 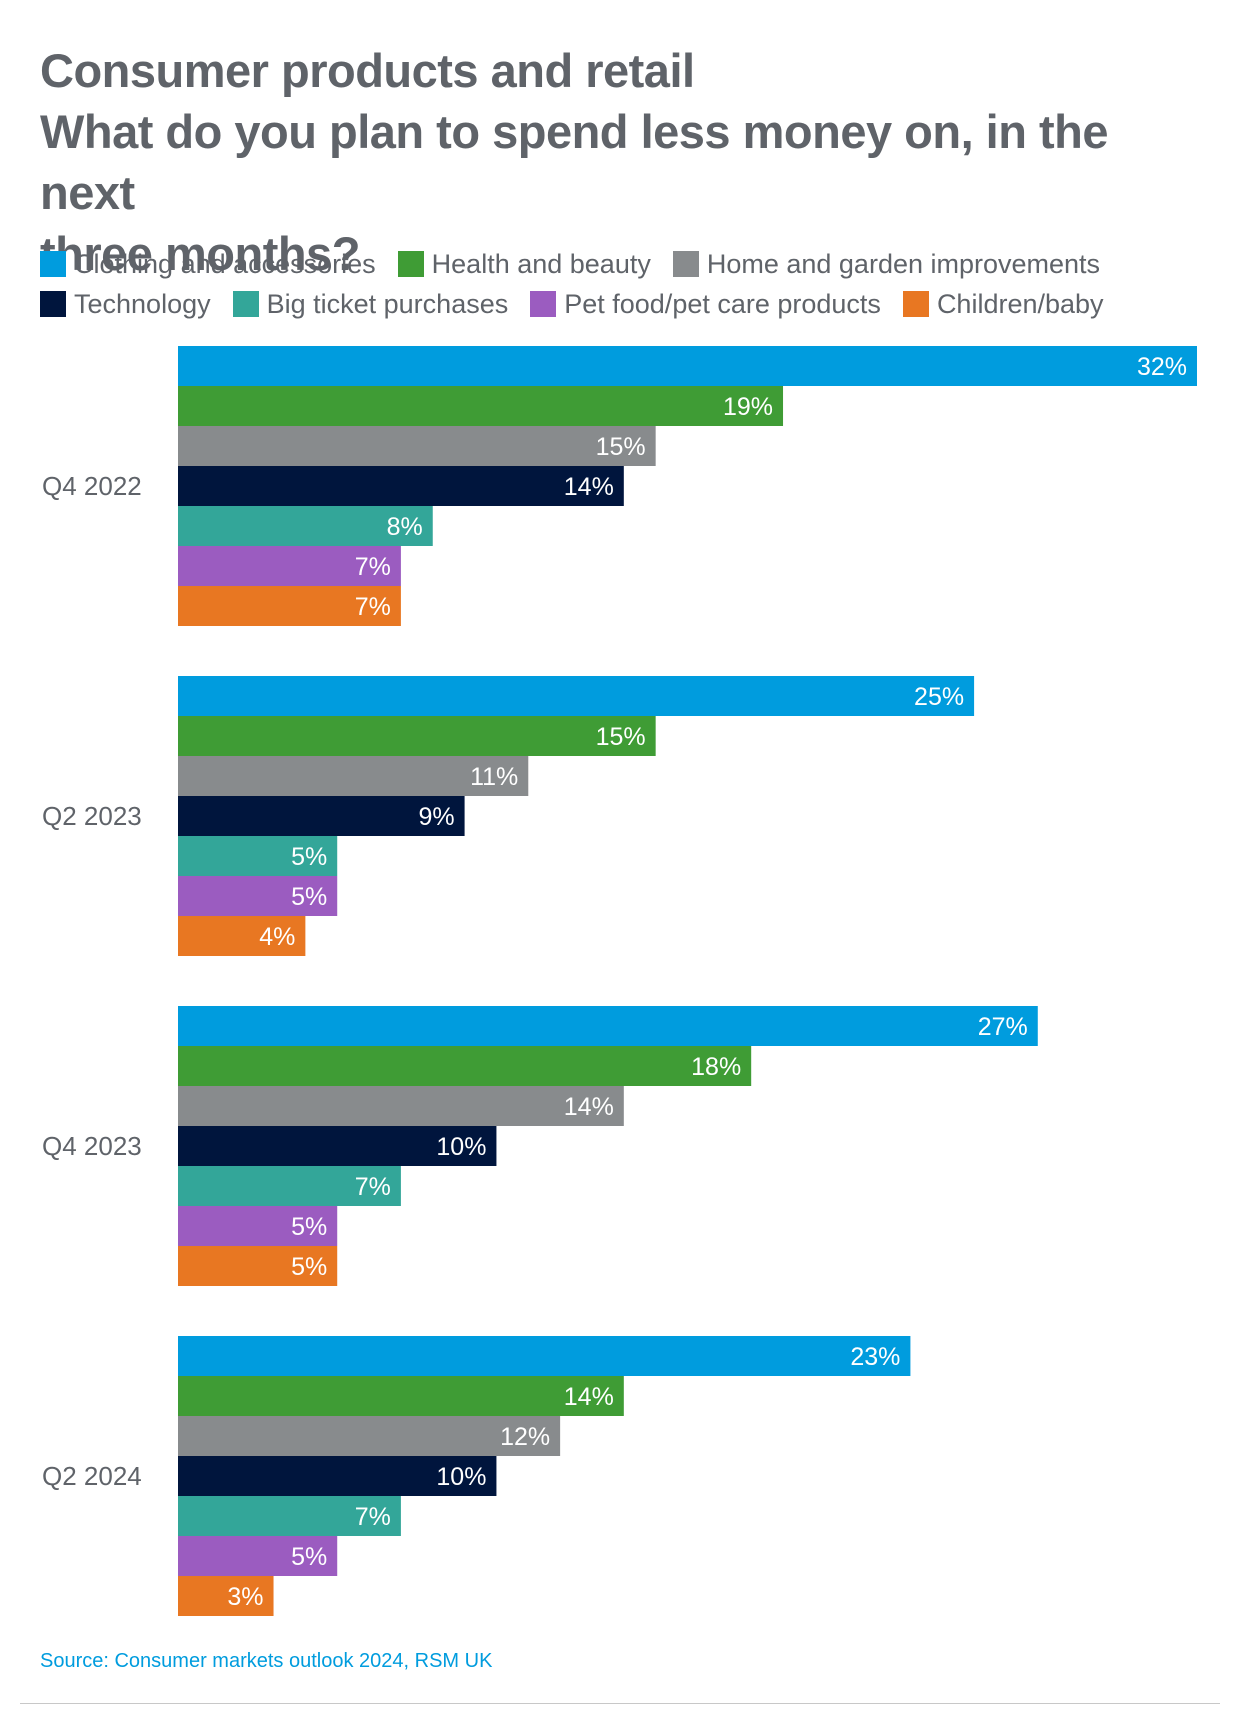 What do you see at coordinates (258, 1226) in the screenshot?
I see `bar-q4-2023-pet-food-pet-care-products` at bounding box center [258, 1226].